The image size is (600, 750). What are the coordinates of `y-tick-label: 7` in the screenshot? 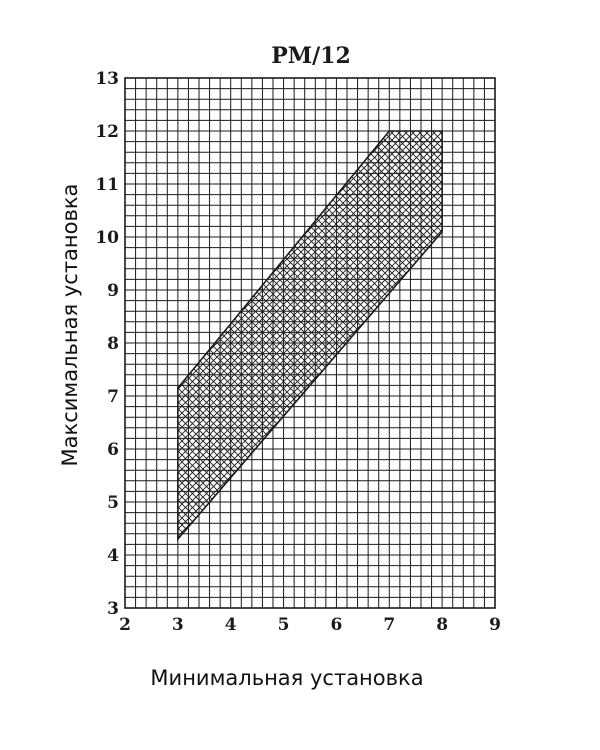 It's located at (113, 397).